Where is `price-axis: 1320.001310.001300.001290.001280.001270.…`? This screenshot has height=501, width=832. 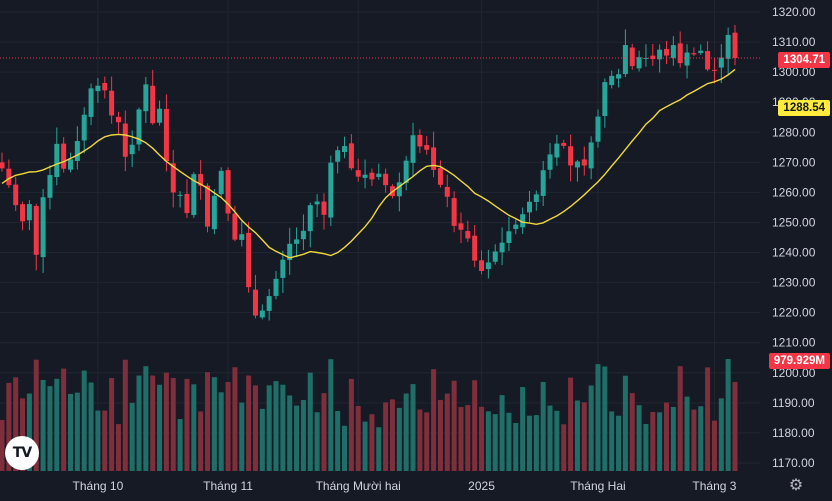
price-axis: 1320.001310.001300.001290.001280.001270.… is located at coordinates (794, 237).